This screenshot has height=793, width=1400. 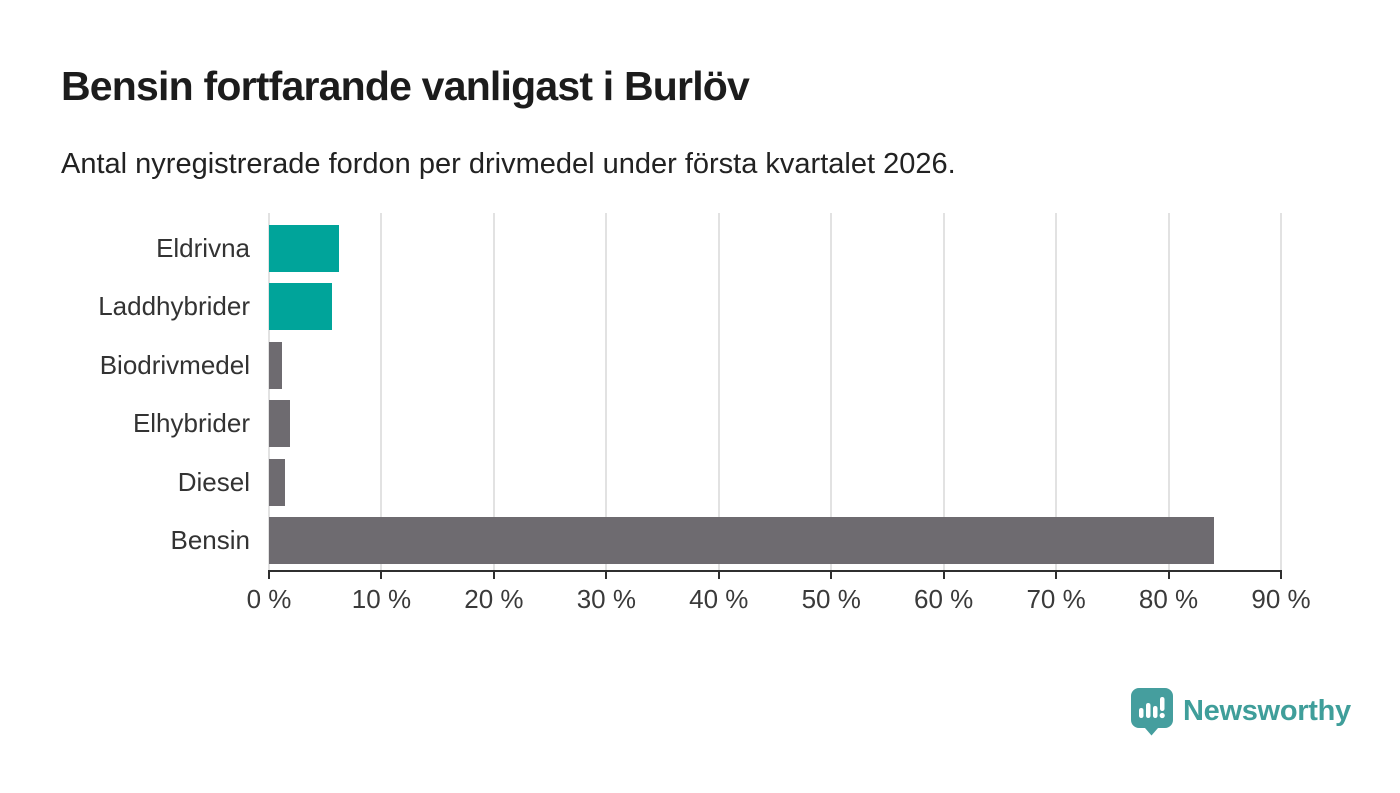 I want to click on bar-diesel, so click(x=277, y=482).